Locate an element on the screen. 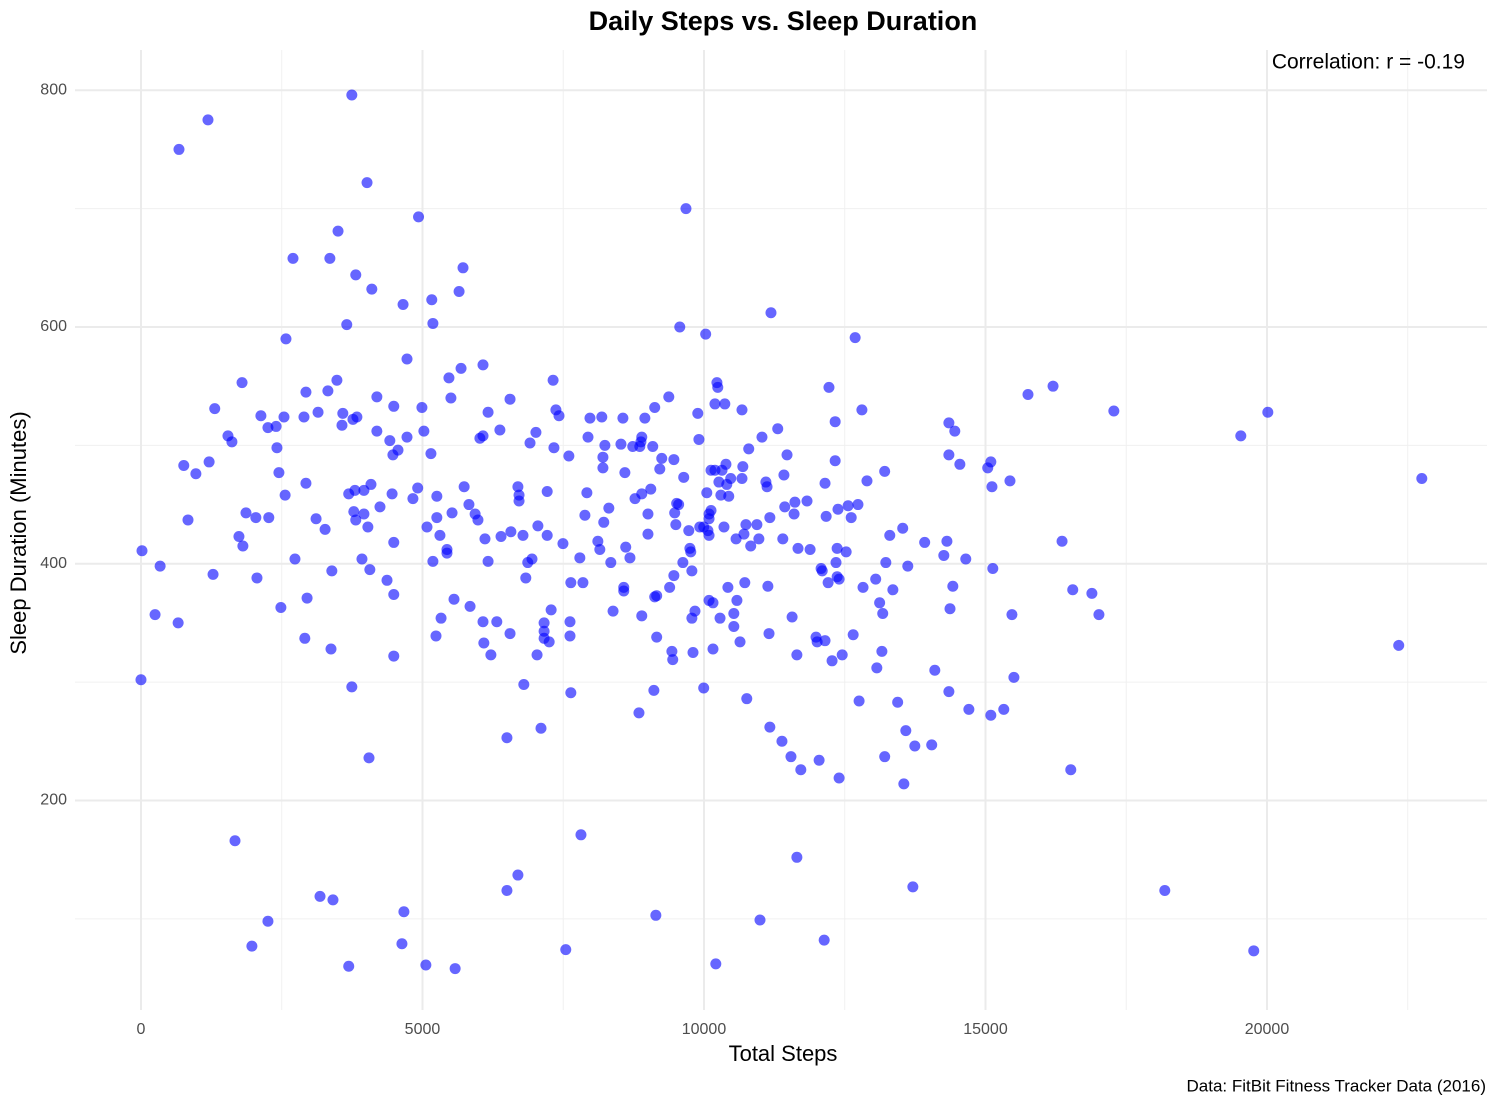 The width and height of the screenshot is (1494, 1113). x-tick-label: 0 is located at coordinates (141, 1029).